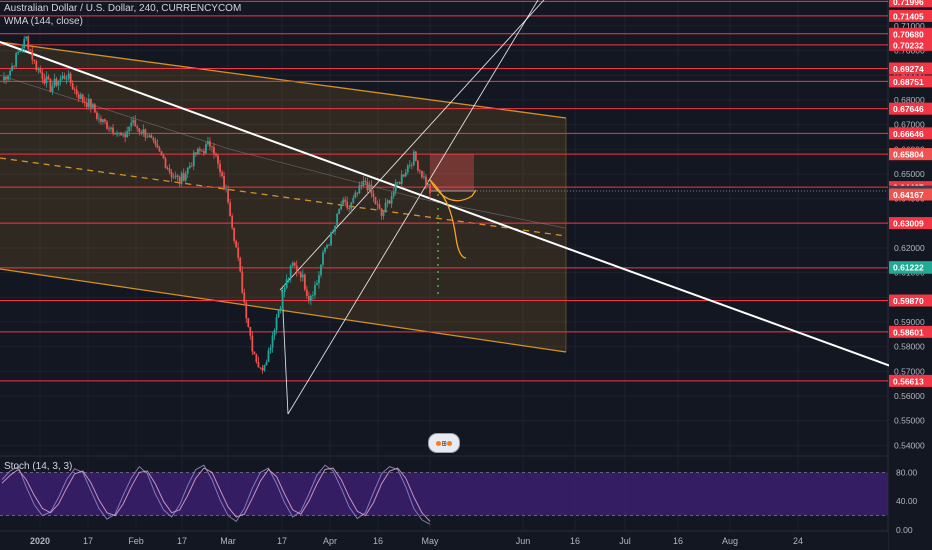 The height and width of the screenshot is (550, 932). What do you see at coordinates (452, 172) in the screenshot?
I see `stop-area` at bounding box center [452, 172].